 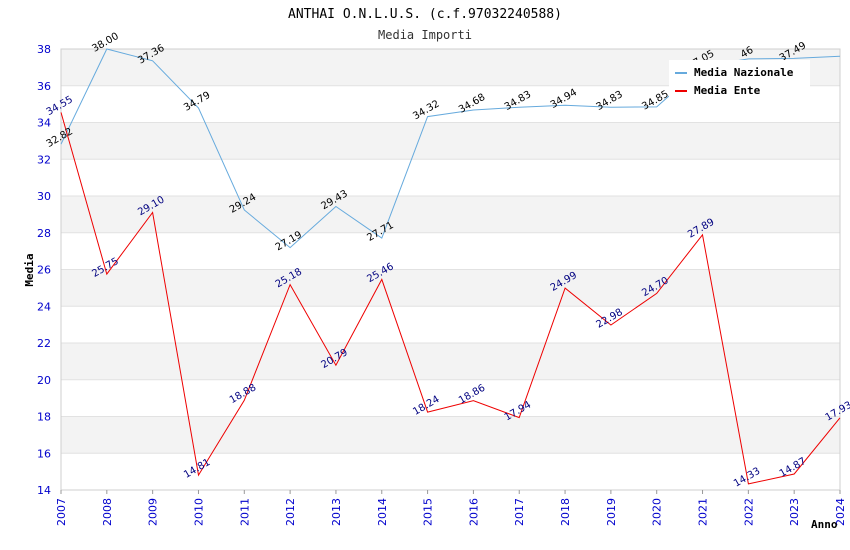 I want to click on y-tick-label: 14, so click(x=44, y=490).